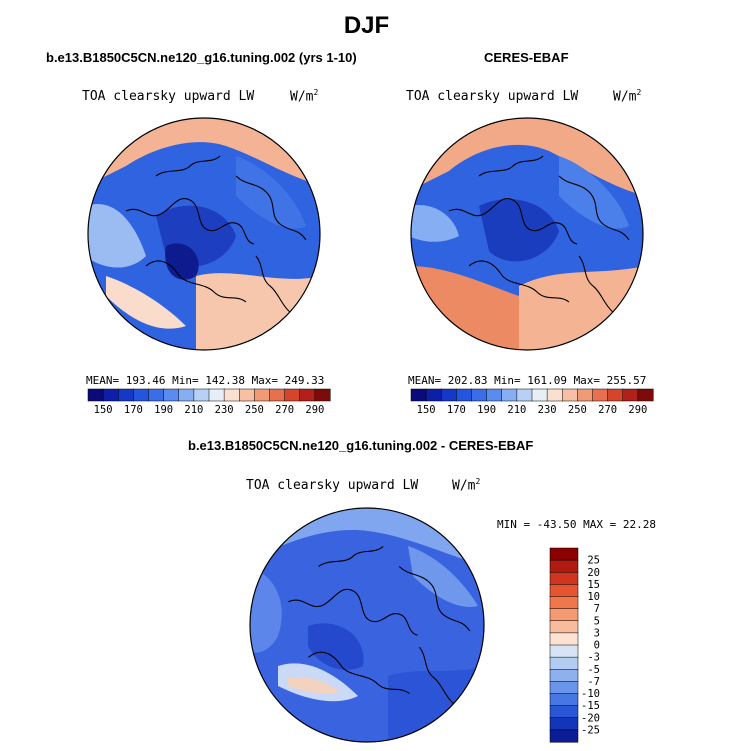 This screenshot has height=751, width=733. I want to click on colorbar-tick-label: 15, so click(593, 585).